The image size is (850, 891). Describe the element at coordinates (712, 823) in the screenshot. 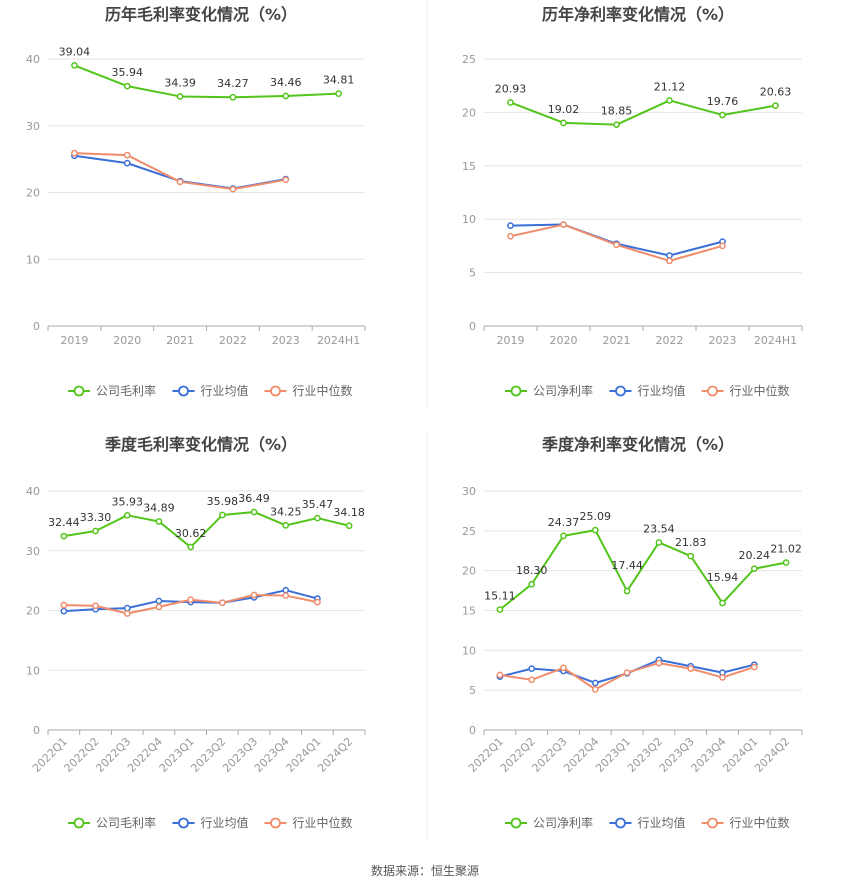

I see `chart4-legend-median-marker` at that location.